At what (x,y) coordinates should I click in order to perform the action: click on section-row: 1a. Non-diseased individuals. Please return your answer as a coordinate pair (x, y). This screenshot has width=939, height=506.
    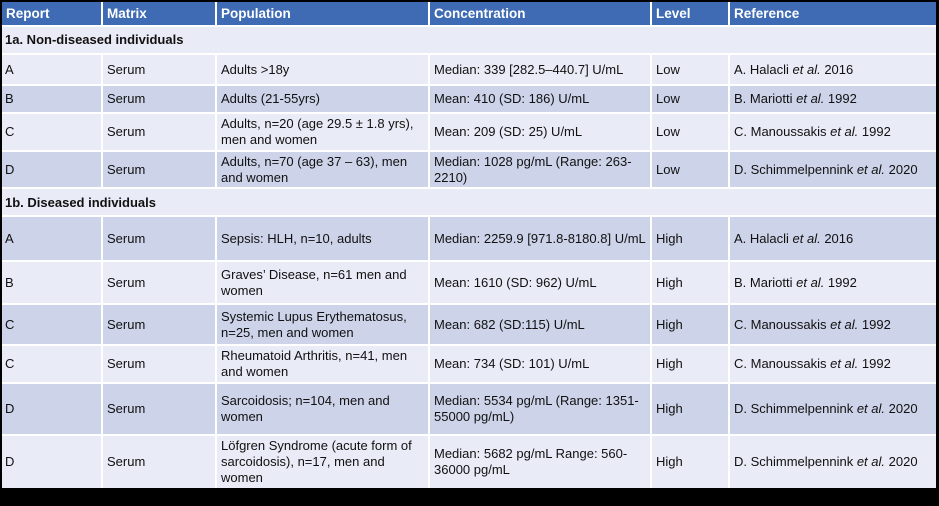
    Looking at the image, I should click on (469, 40).